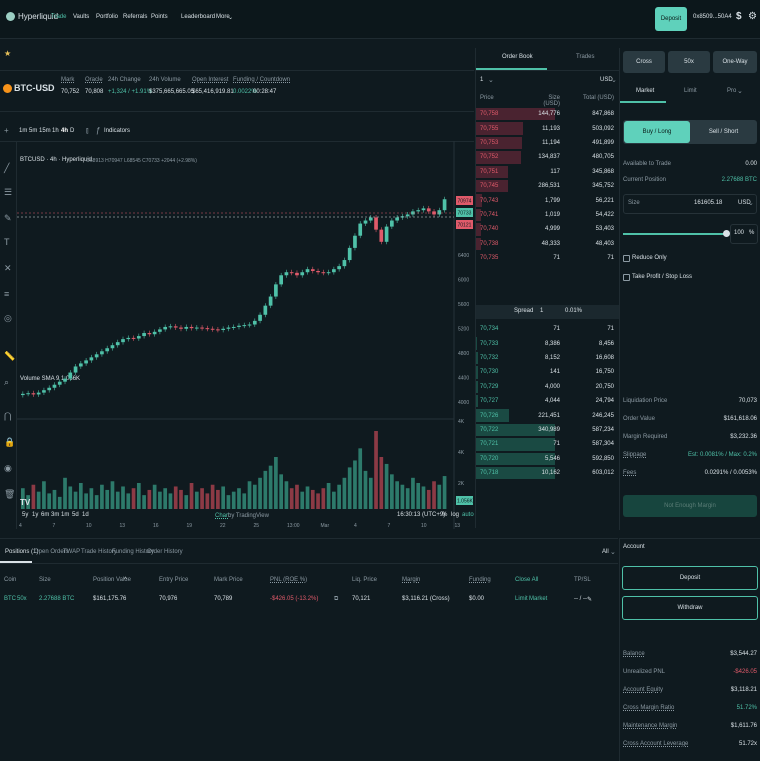  What do you see at coordinates (65, 515) in the screenshot?
I see `range-1m: 1m` at bounding box center [65, 515].